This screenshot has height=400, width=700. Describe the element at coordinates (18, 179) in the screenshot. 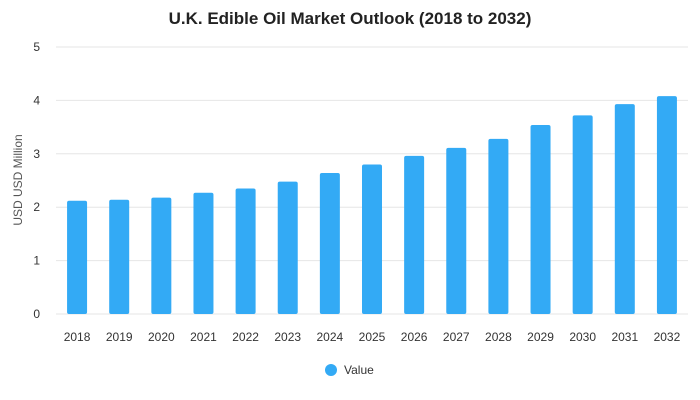

I see `y-axis-label: USD USD Million` at that location.